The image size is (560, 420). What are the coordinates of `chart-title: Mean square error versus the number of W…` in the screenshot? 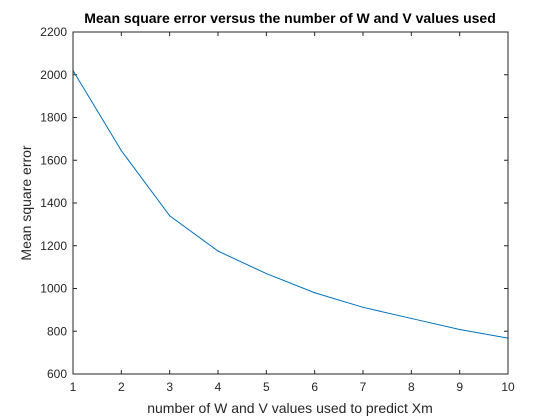 It's located at (290, 18).